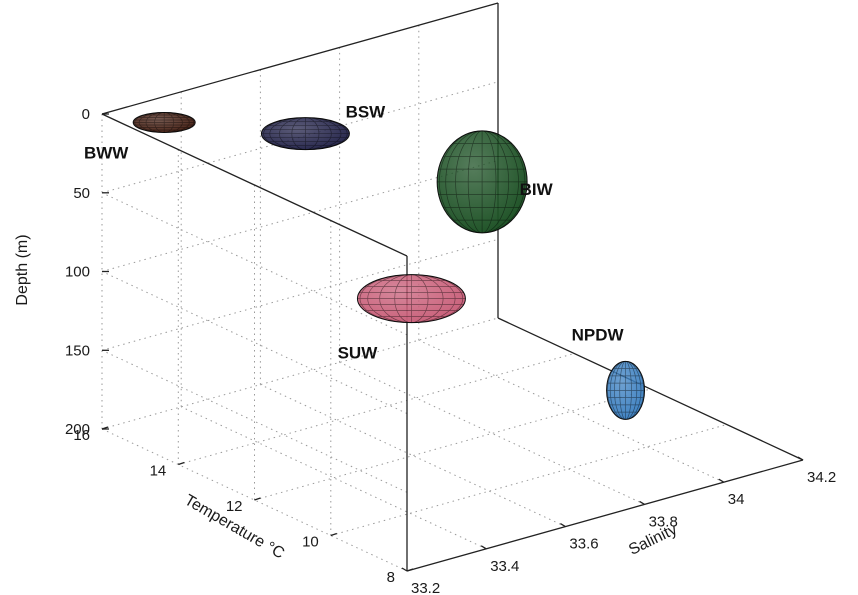 This screenshot has height=595, width=858. Describe the element at coordinates (358, 353) in the screenshot. I see `water-mass-label: SUW` at that location.